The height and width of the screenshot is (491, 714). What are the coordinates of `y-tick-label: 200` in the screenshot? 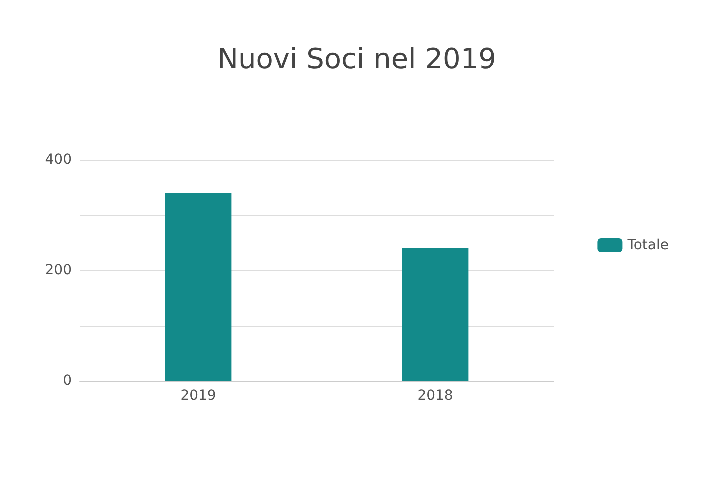 It's located at (58, 270).